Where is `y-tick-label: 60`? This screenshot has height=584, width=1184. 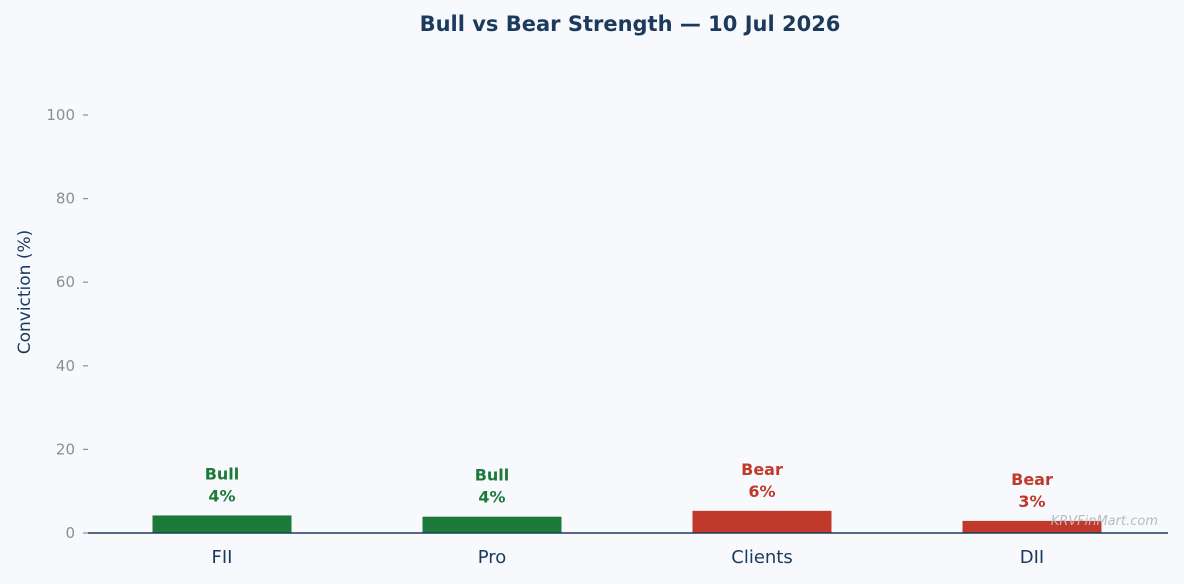
y-tick-label: 60 is located at coordinates (65, 282).